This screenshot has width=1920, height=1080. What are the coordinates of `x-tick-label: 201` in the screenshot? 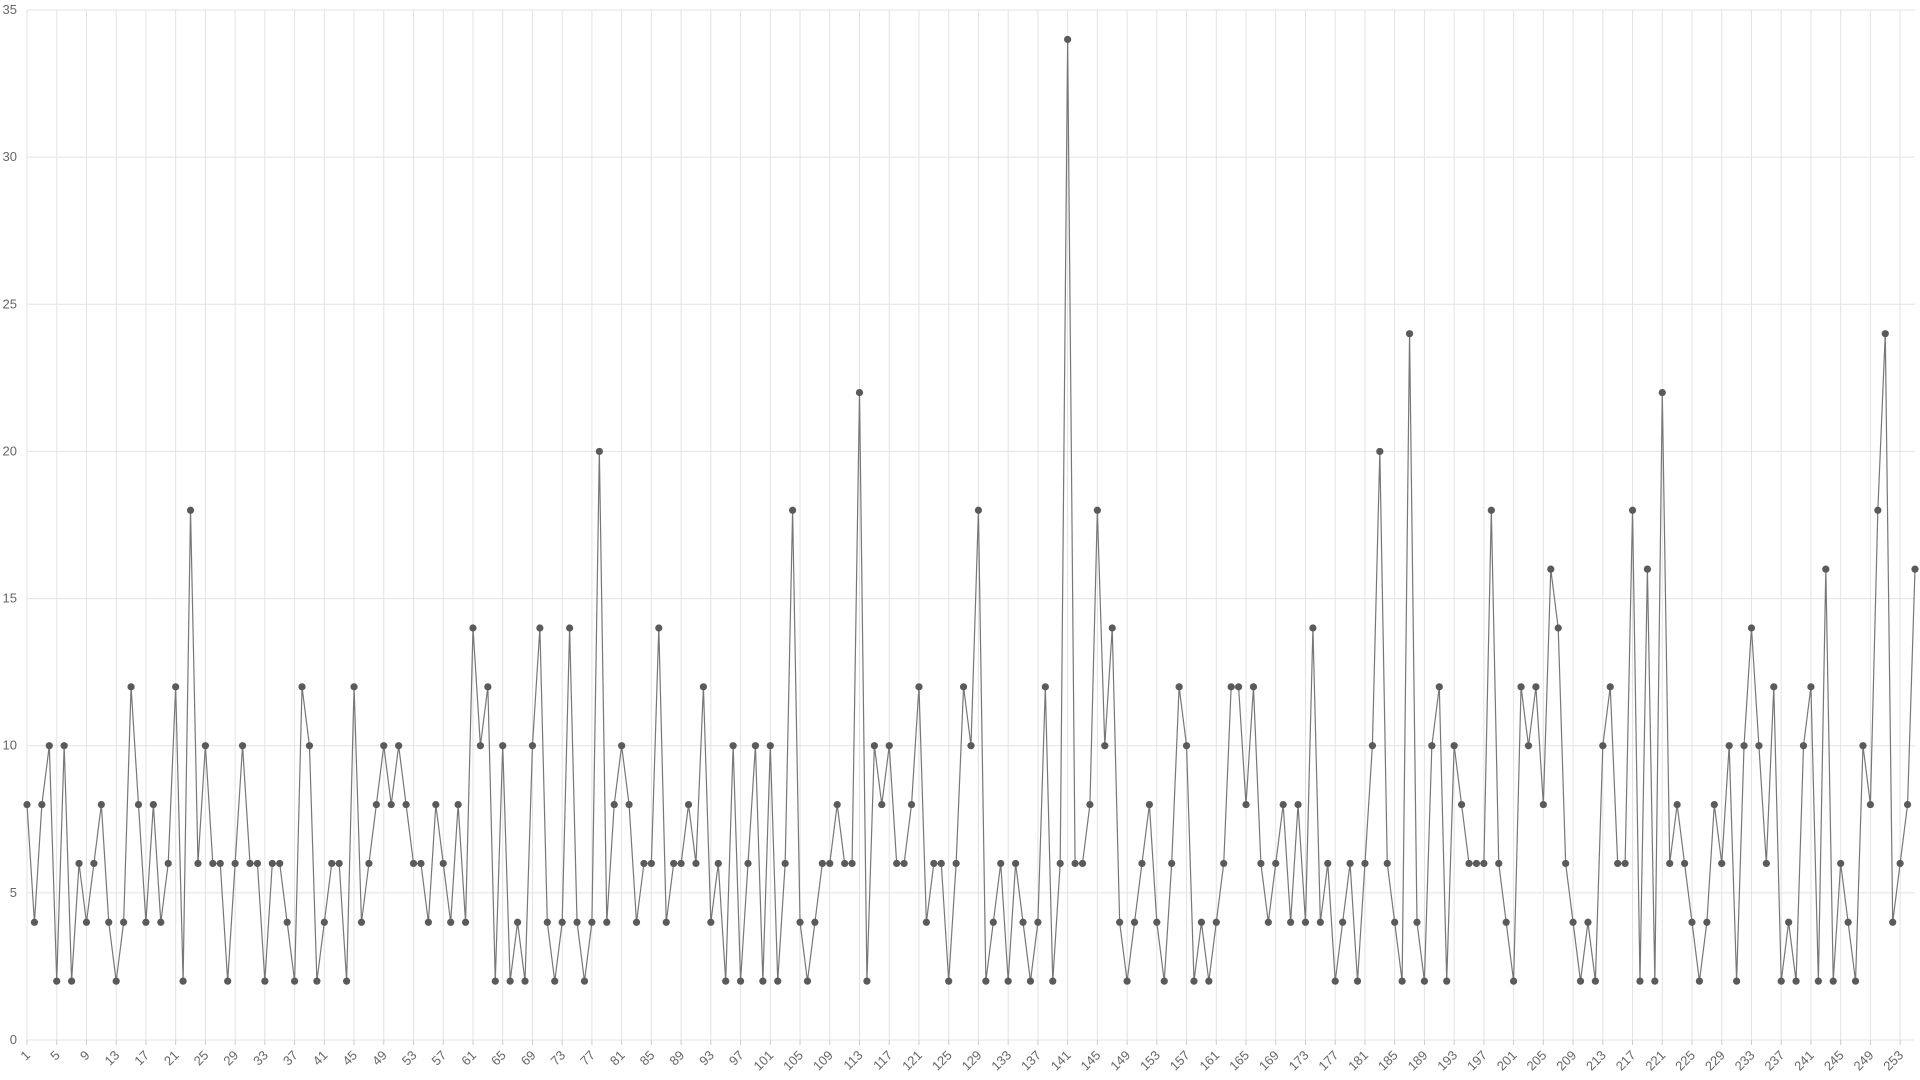 It's located at (1507, 1061).